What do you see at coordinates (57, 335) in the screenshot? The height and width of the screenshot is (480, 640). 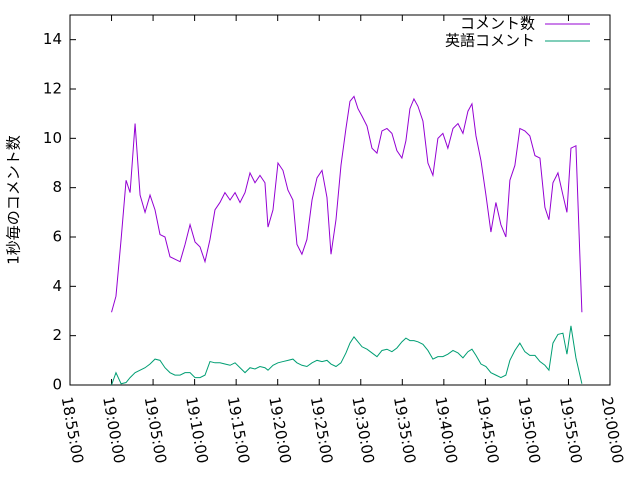 I see `y-tick-label: 2` at bounding box center [57, 335].